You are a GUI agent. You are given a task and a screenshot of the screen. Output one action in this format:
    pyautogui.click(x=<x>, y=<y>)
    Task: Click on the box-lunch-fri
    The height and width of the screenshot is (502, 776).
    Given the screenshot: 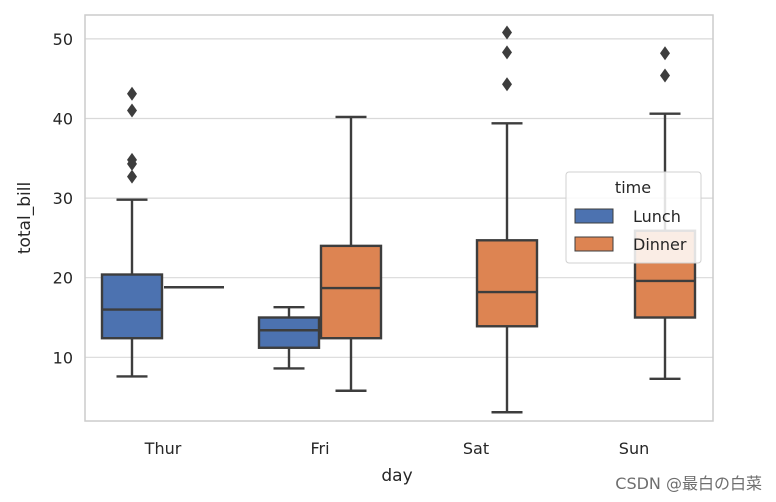 What is the action you would take?
    pyautogui.click(x=289, y=337)
    